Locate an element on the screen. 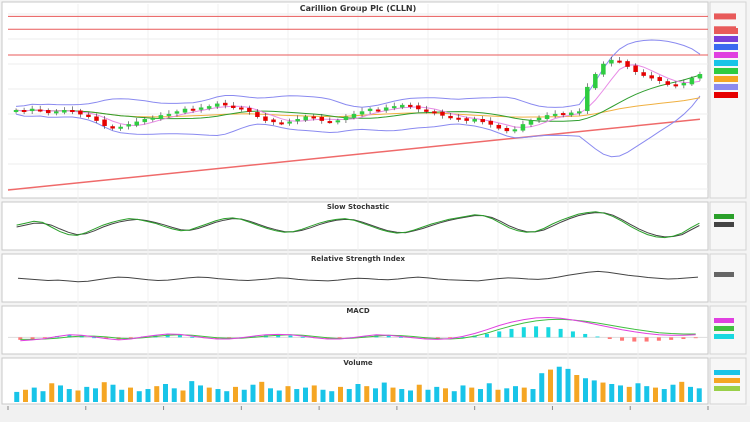 This screenshot has width=750, height=426. macd-tag-signal is located at coordinates (724, 328).